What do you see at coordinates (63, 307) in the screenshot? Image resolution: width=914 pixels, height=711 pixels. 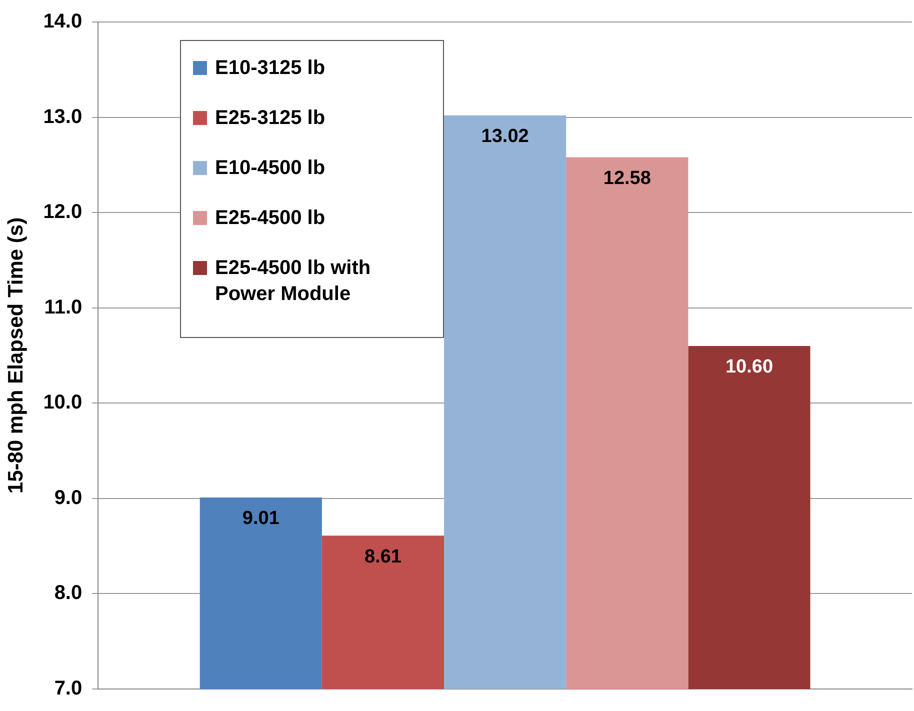 I see `y-tick-label: 11.0` at bounding box center [63, 307].